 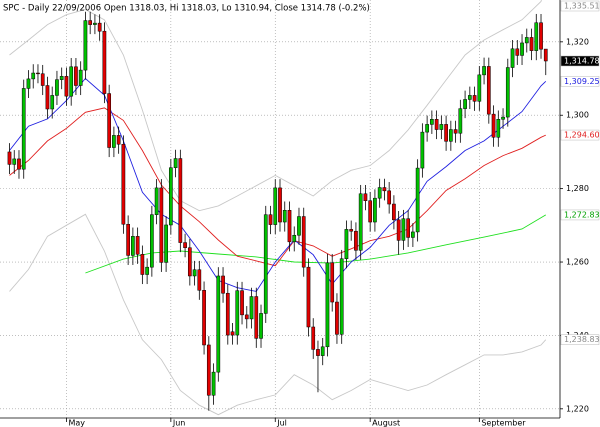 I want to click on y-tick-label: 1,320, so click(x=577, y=41).